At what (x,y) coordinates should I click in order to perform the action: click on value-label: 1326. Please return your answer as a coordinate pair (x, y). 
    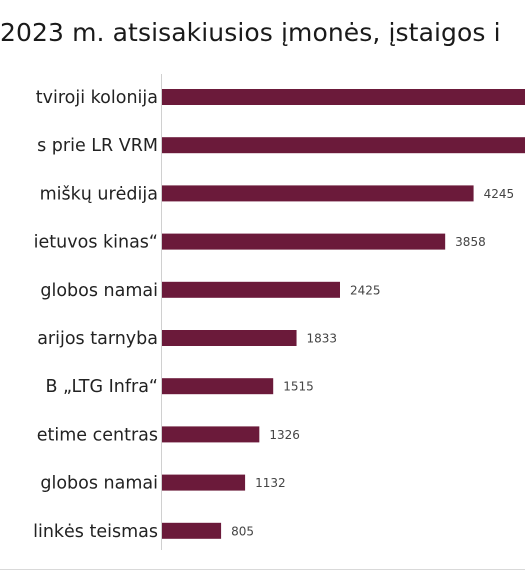
    Looking at the image, I should click on (284, 435).